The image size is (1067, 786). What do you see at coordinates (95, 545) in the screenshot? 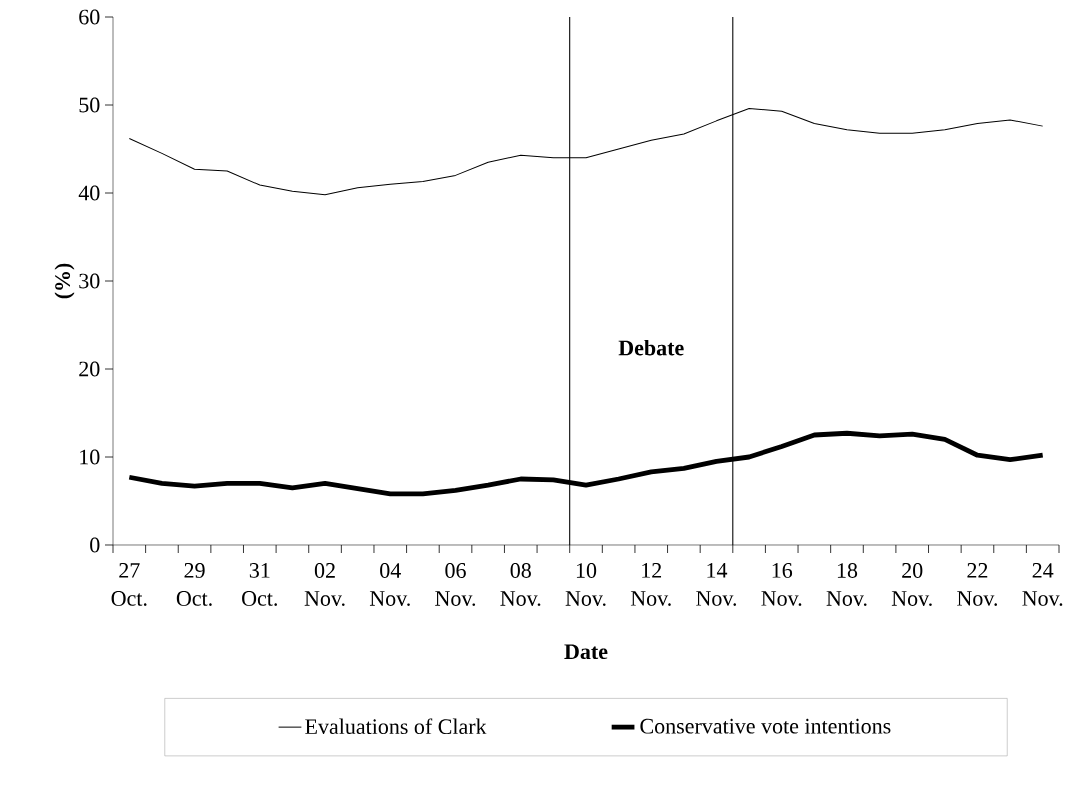
I see `y-tick-label: 0` at bounding box center [95, 545].